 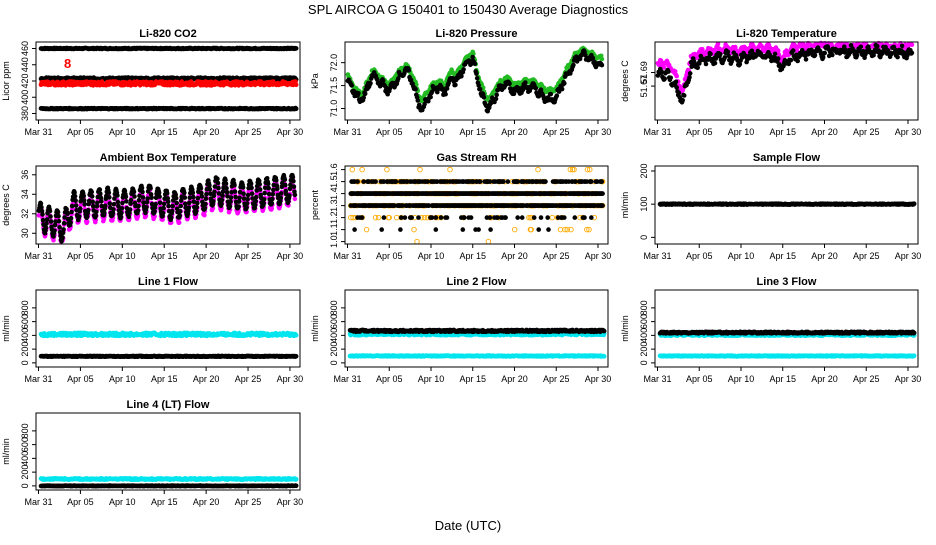 What do you see at coordinates (25, 97) in the screenshot?
I see `y-tick-label: 400` at bounding box center [25, 97].